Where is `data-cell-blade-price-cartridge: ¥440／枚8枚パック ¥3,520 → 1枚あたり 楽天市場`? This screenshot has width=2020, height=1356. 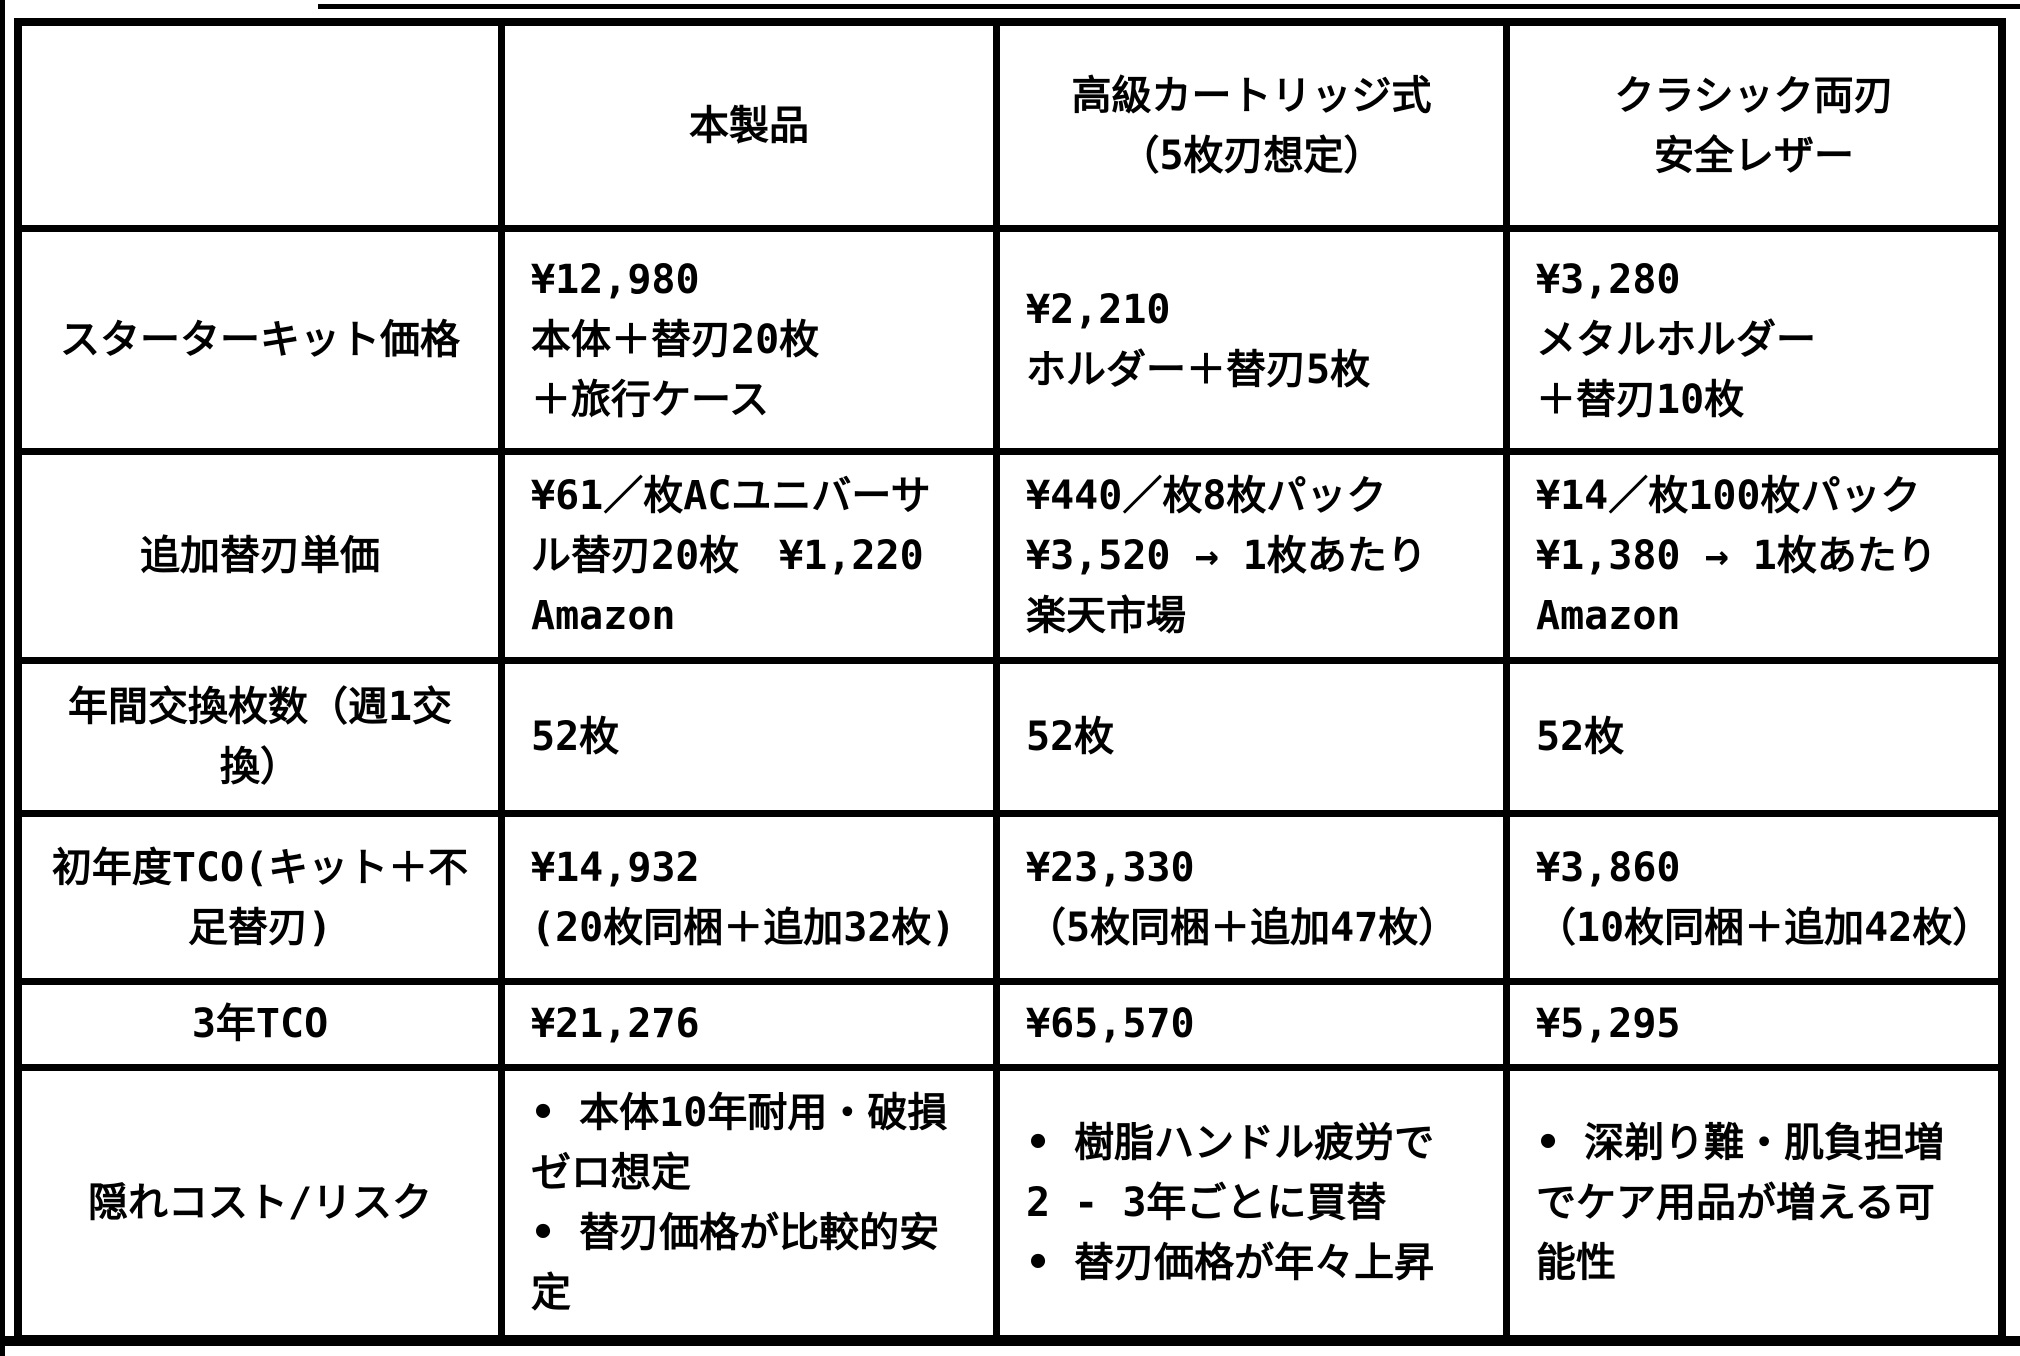
data-cell-blade-price-cartridge: ¥440／枚8枚パック ¥3,520 → 1枚あたり 楽天市場 is located at coordinates (1255, 559).